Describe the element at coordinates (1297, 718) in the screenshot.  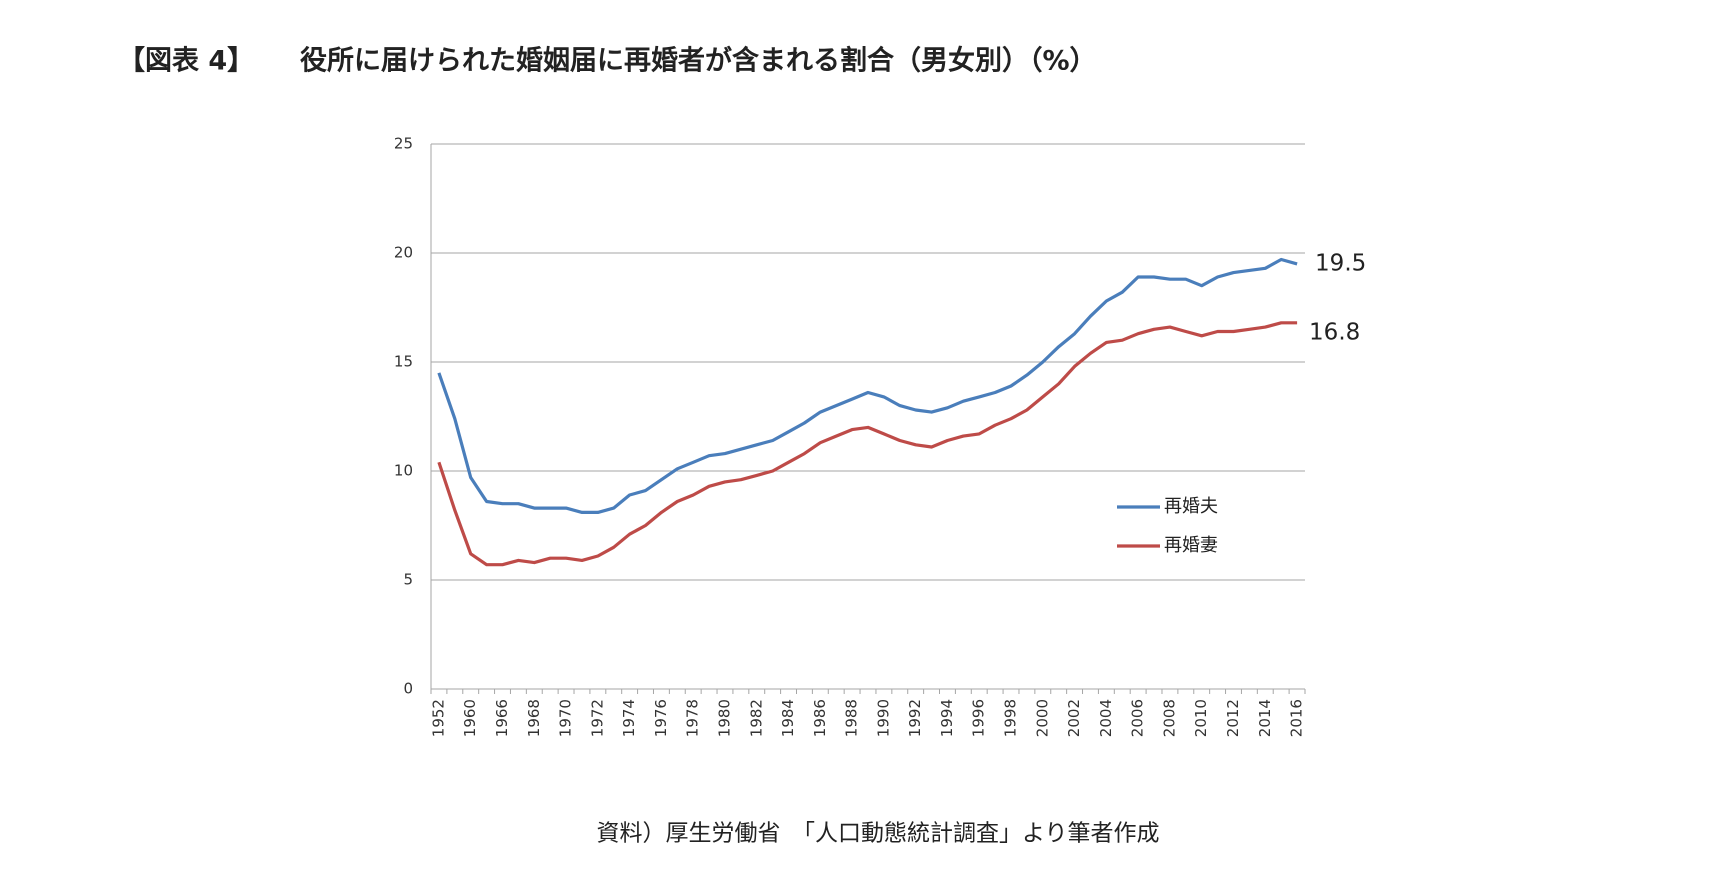
I see `x-tick-label: 2016` at that location.